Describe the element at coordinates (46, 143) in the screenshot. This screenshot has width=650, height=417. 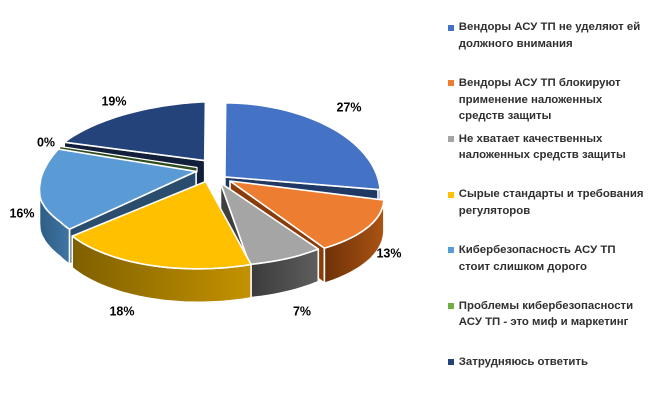
I see `svg-text: 0%` at that location.